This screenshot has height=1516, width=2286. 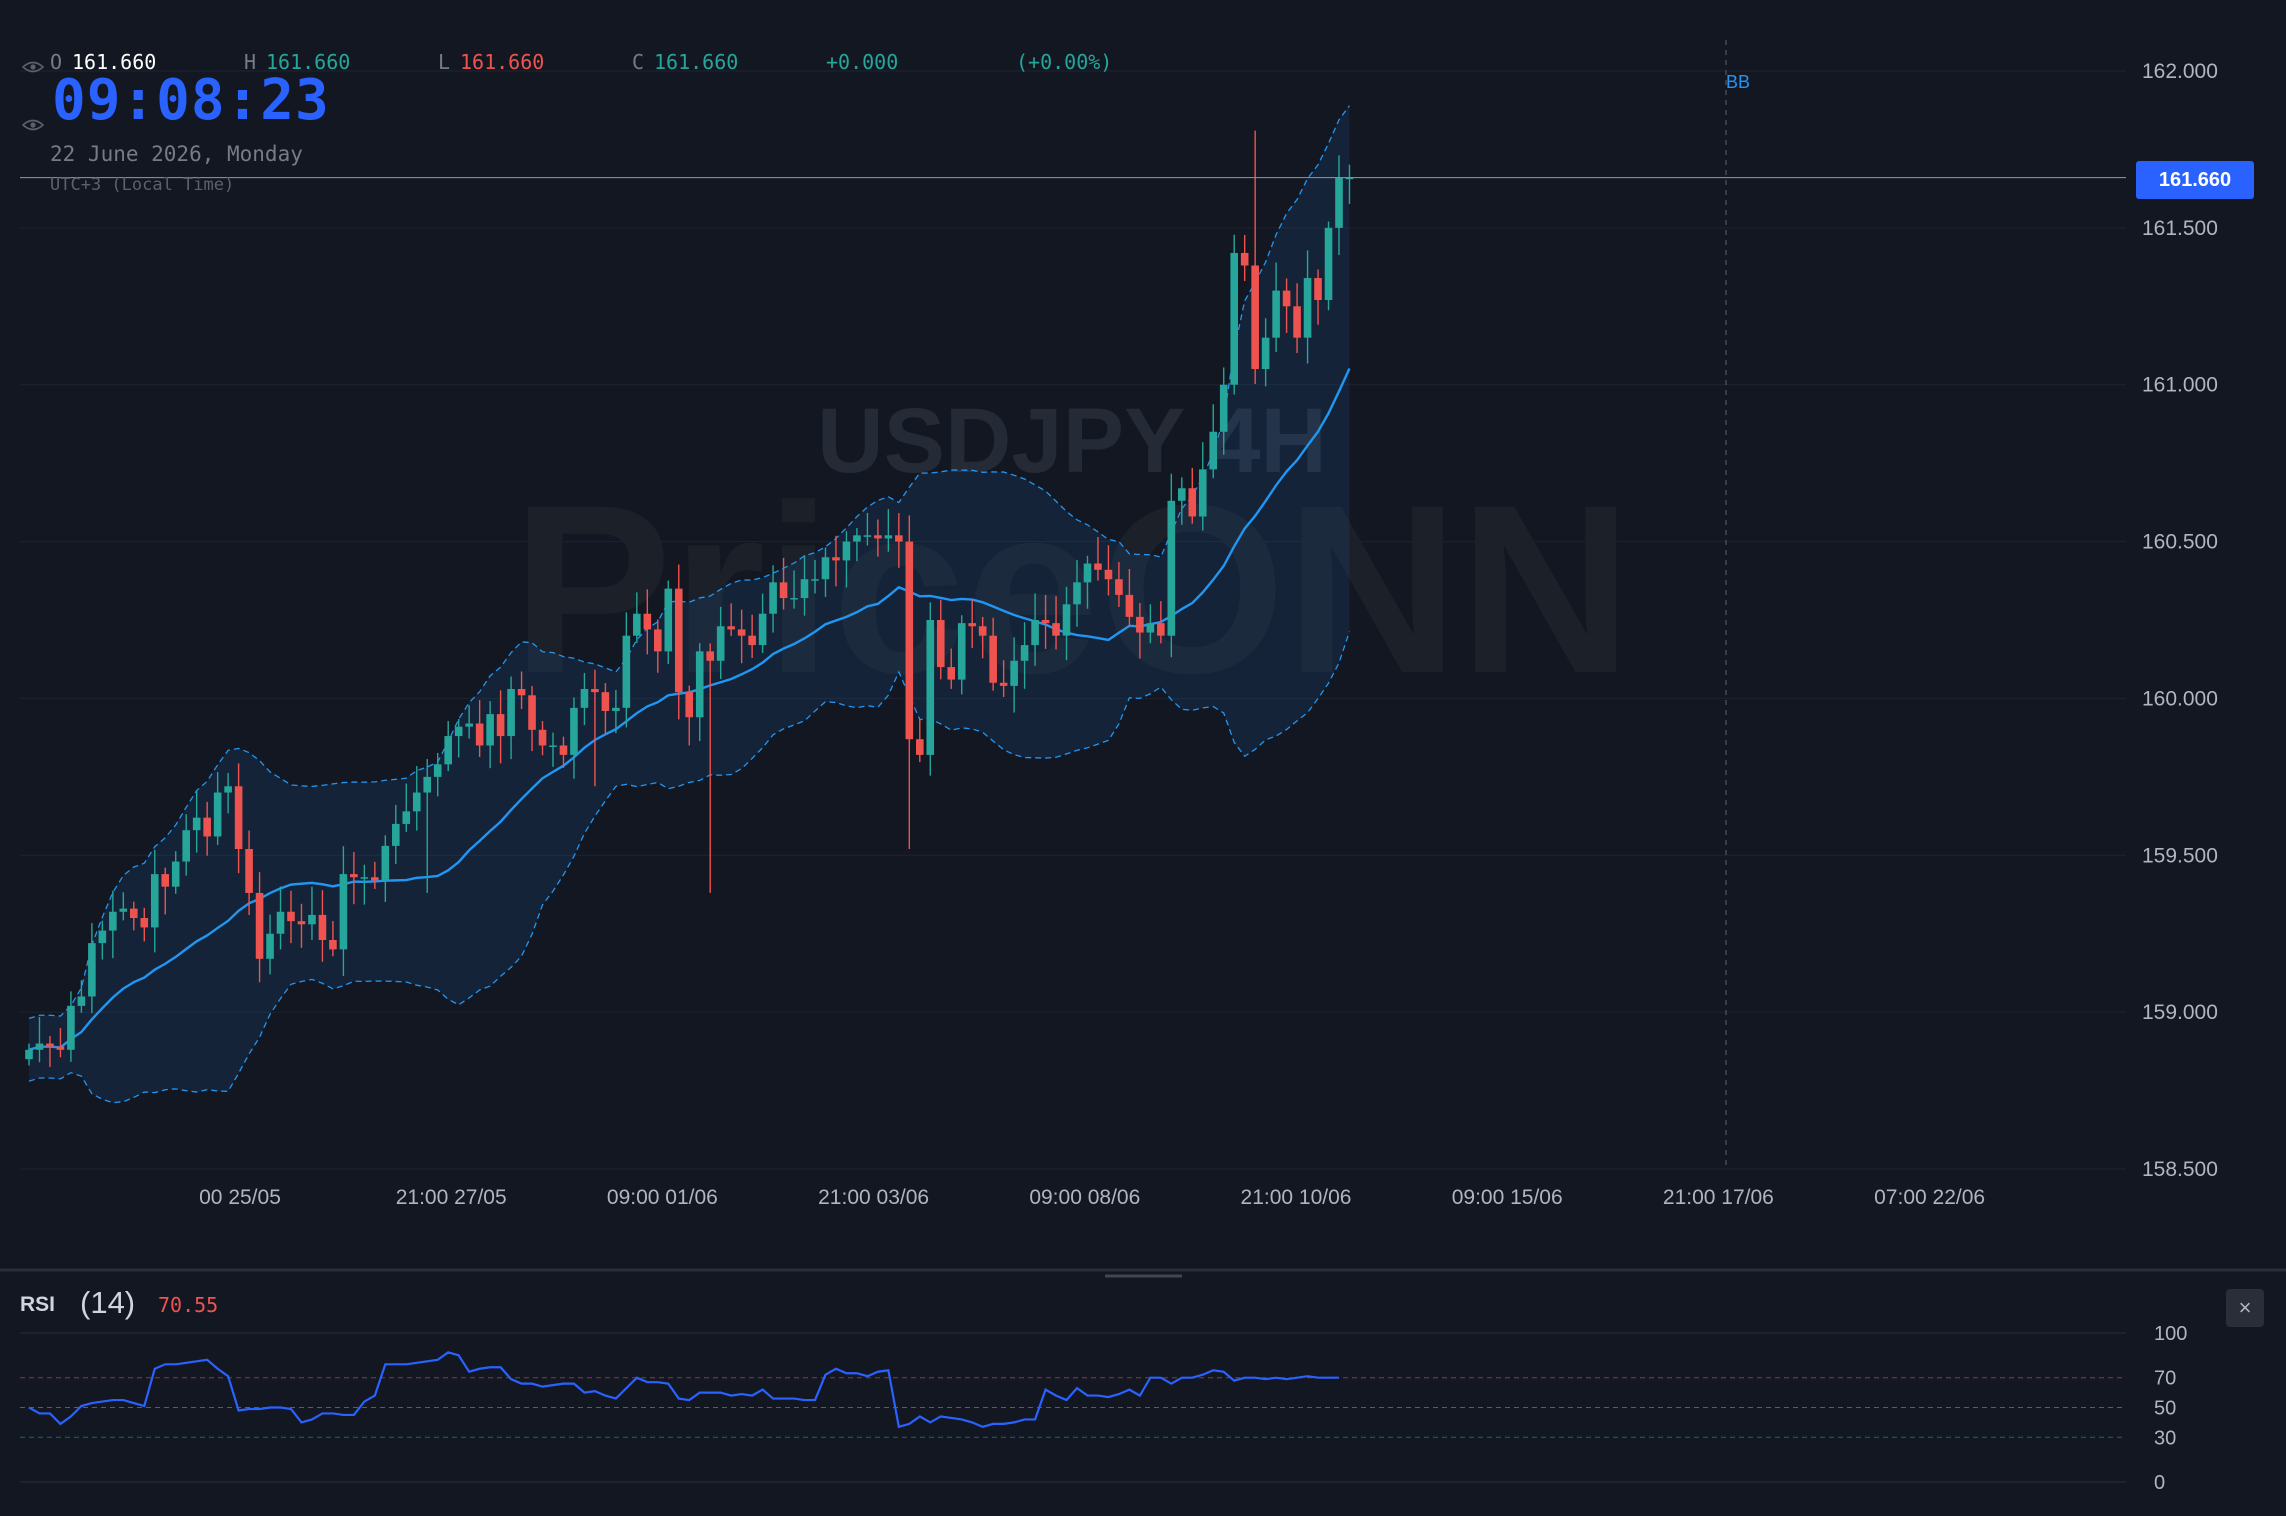 What do you see at coordinates (2180, 71) in the screenshot?
I see `price-tick-label: 162.000` at bounding box center [2180, 71].